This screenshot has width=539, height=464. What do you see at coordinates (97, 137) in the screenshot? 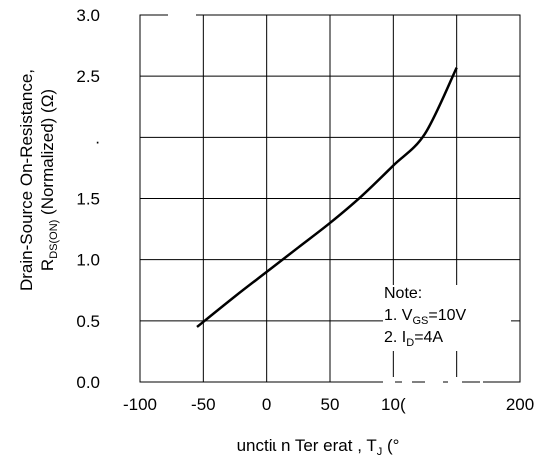
I see `y-tick-label: .` at bounding box center [97, 137].